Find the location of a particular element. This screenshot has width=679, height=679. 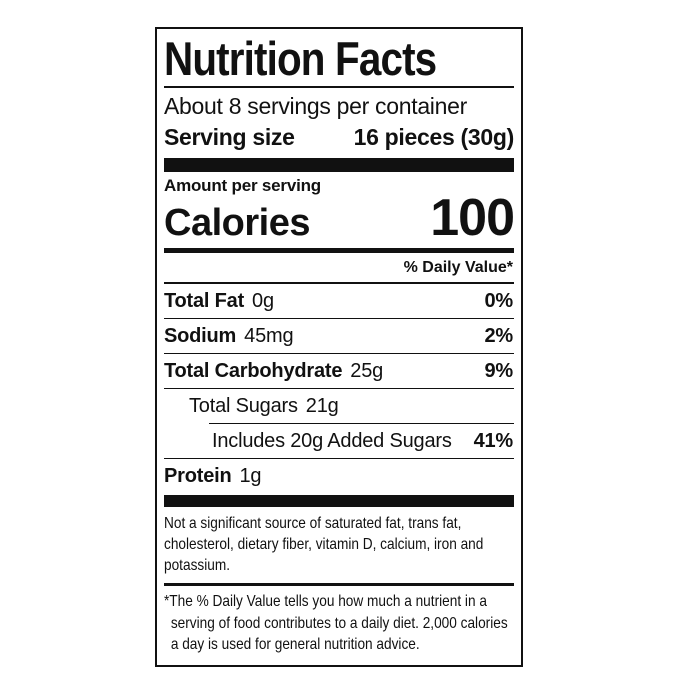

serving-size-label: Serving size is located at coordinates (229, 136).